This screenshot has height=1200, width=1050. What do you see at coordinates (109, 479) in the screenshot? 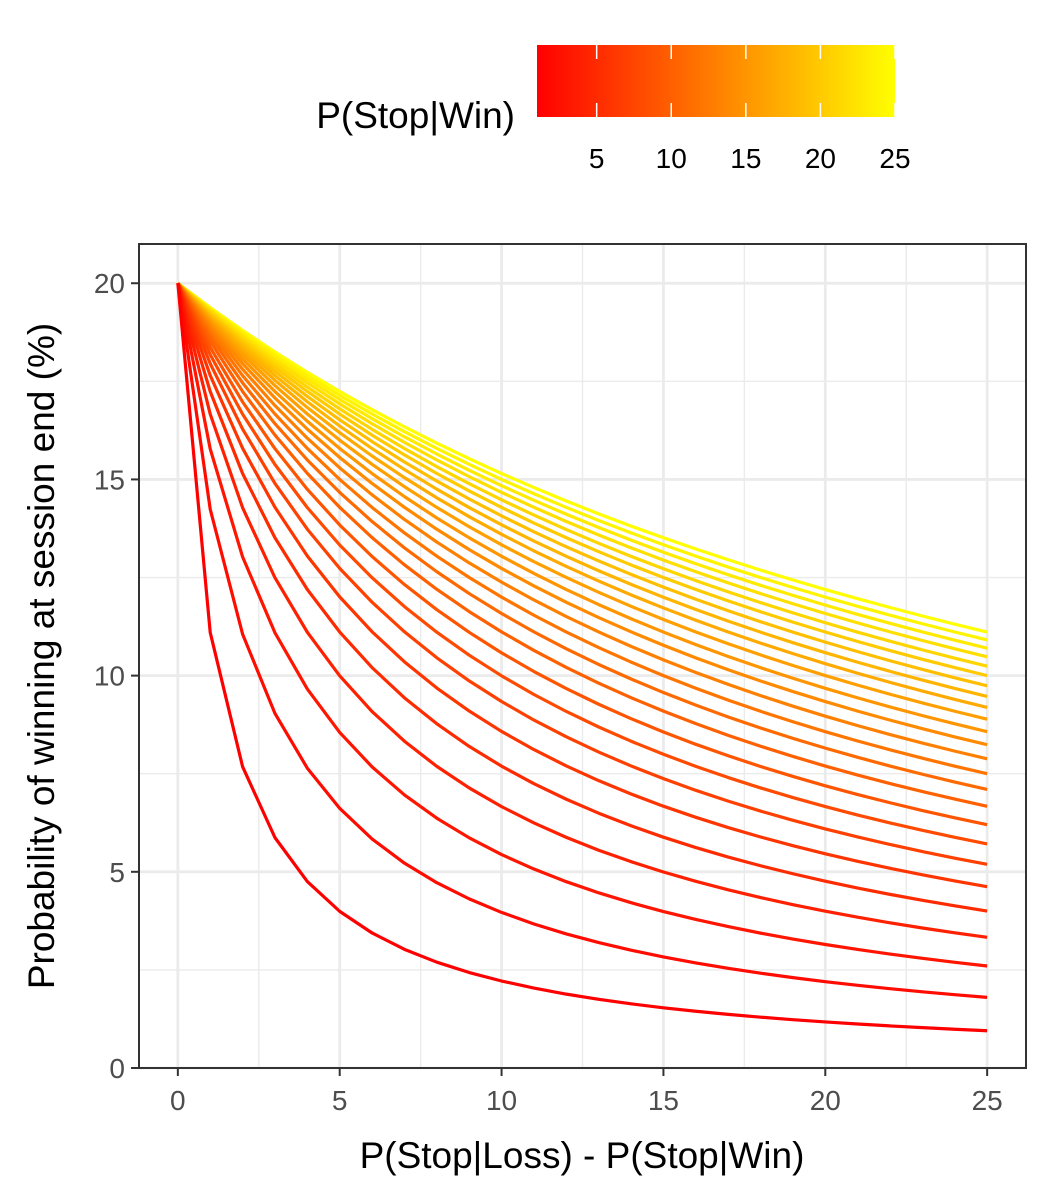
I see `y-tick-label: 15` at bounding box center [109, 479].